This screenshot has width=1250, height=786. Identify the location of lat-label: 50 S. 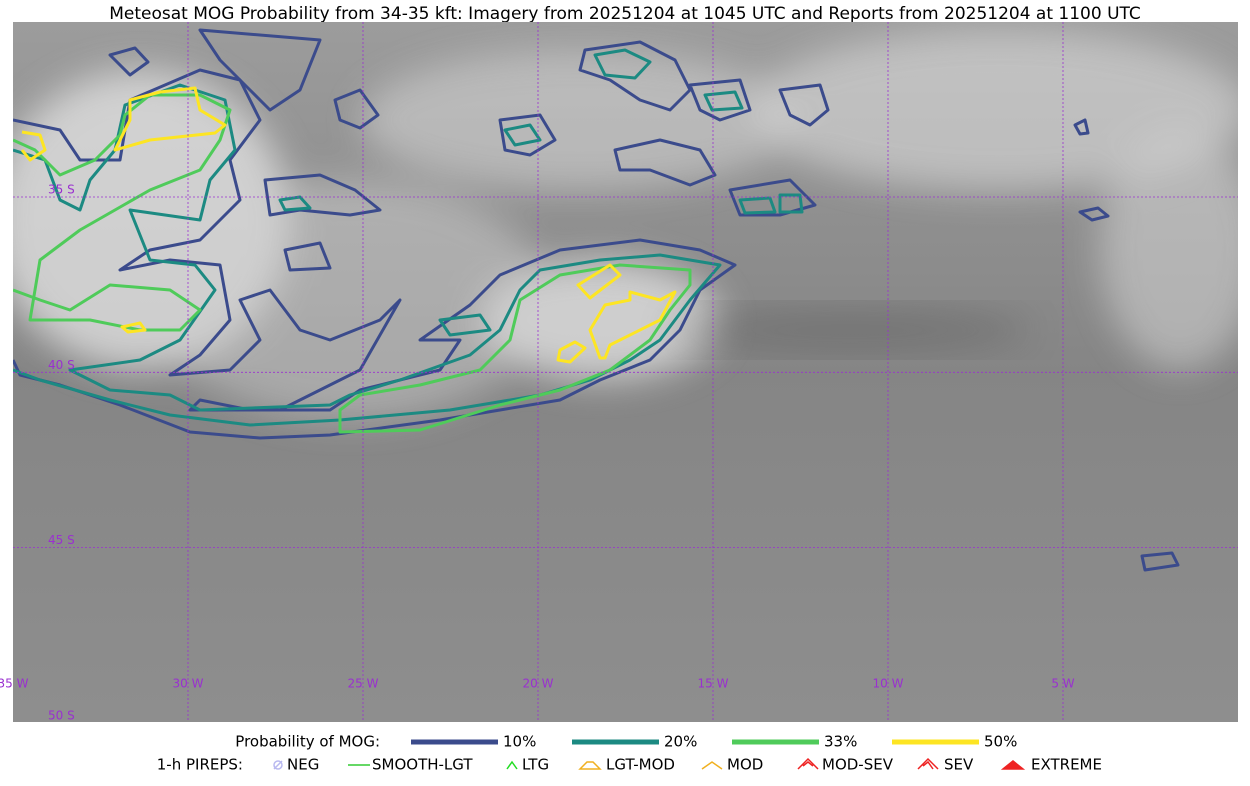
(61, 715).